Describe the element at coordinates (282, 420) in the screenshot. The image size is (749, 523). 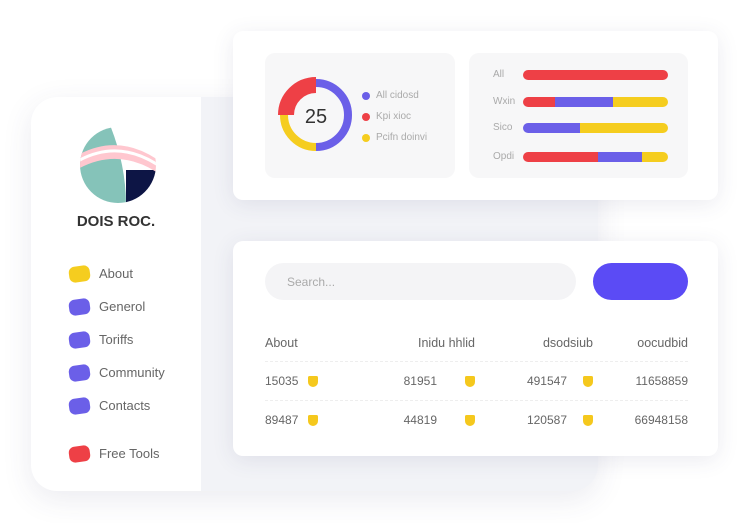
I see `table-cell: 89487` at that location.